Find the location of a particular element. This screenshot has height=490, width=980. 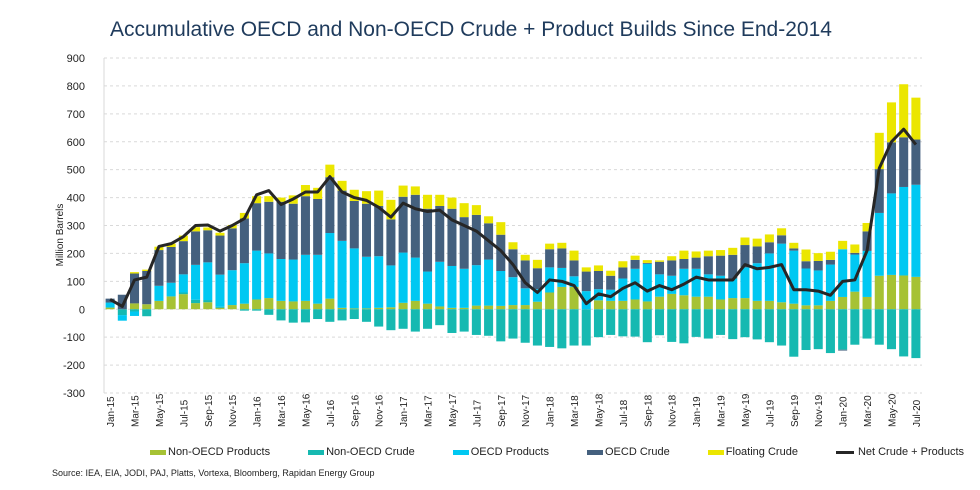

legend-label: Floating Crude is located at coordinates (761, 452).